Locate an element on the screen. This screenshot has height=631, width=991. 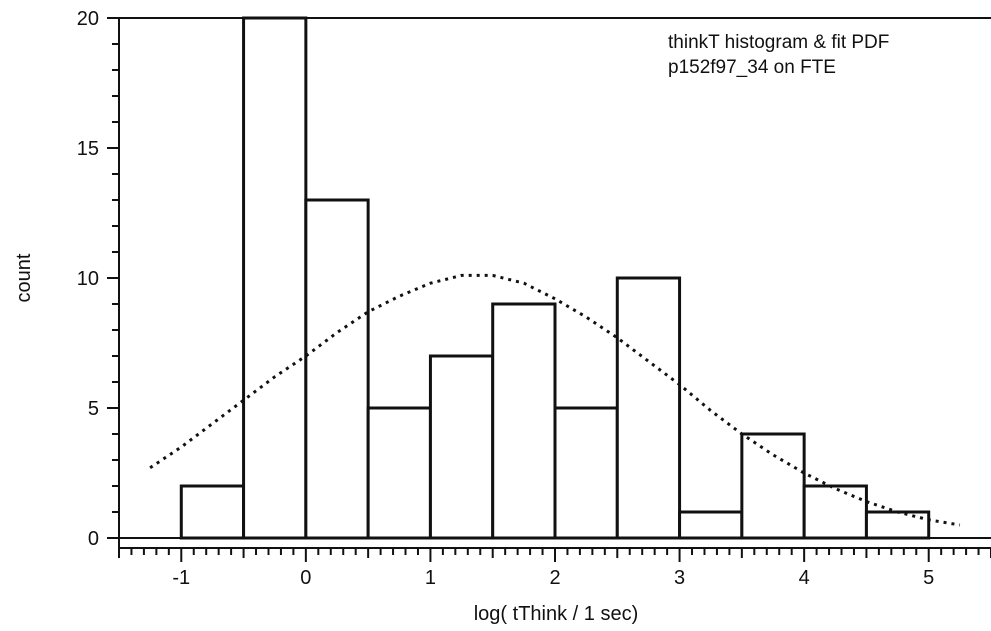
y-tick-label: 0 is located at coordinates (93, 539).